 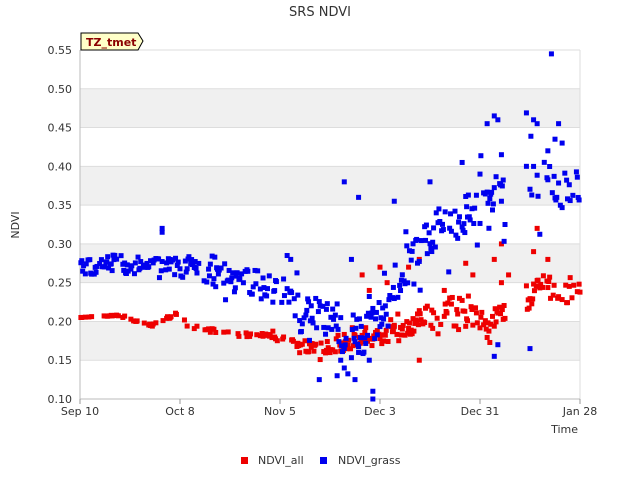 What do you see at coordinates (112, 41) in the screenshot?
I see `badge-shape` at bounding box center [112, 41].